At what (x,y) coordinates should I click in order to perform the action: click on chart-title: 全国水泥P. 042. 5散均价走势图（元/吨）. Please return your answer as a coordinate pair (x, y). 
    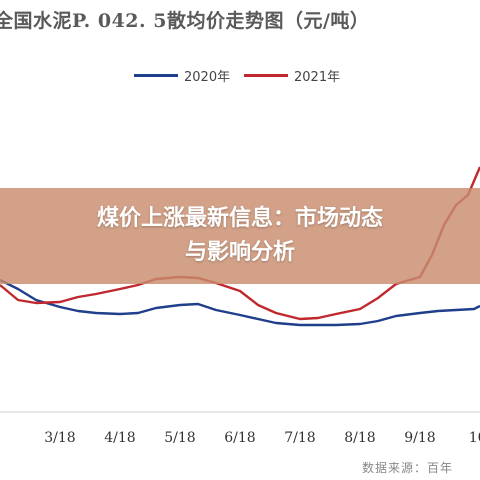
    Looking at the image, I should click on (185, 21).